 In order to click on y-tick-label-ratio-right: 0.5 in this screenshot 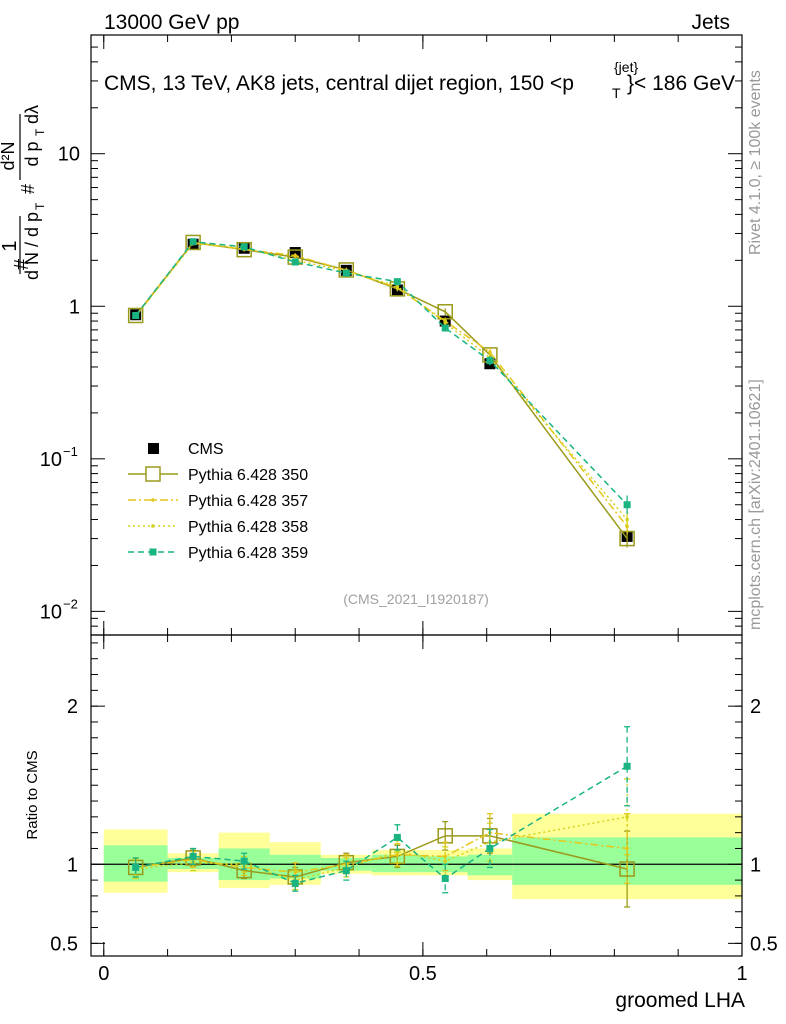, I will do `click(764, 944)`.